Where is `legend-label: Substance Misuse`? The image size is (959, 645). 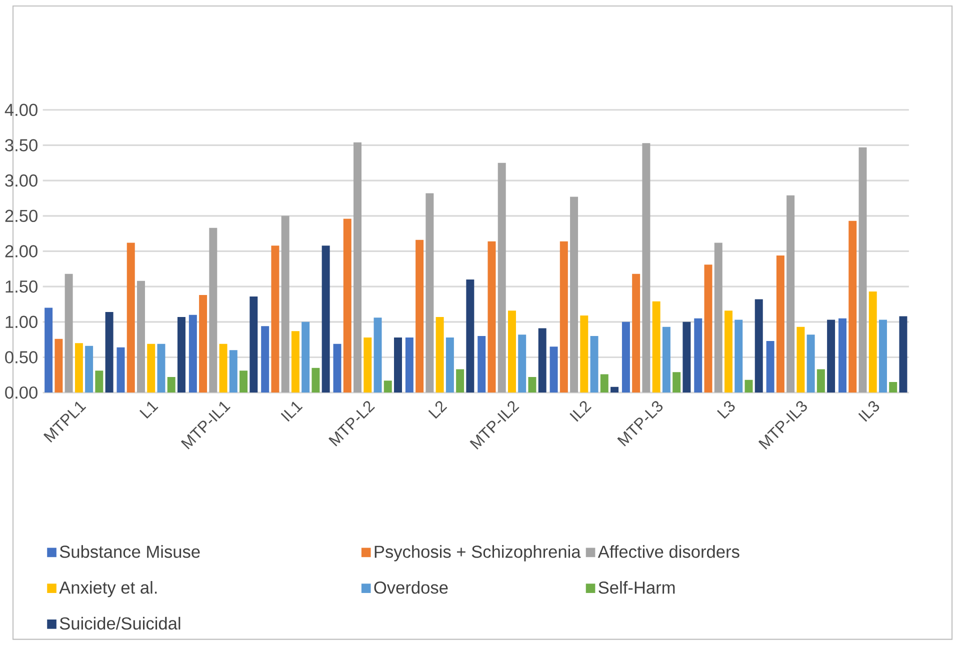
legend-label: Substance Misuse is located at coordinates (130, 551).